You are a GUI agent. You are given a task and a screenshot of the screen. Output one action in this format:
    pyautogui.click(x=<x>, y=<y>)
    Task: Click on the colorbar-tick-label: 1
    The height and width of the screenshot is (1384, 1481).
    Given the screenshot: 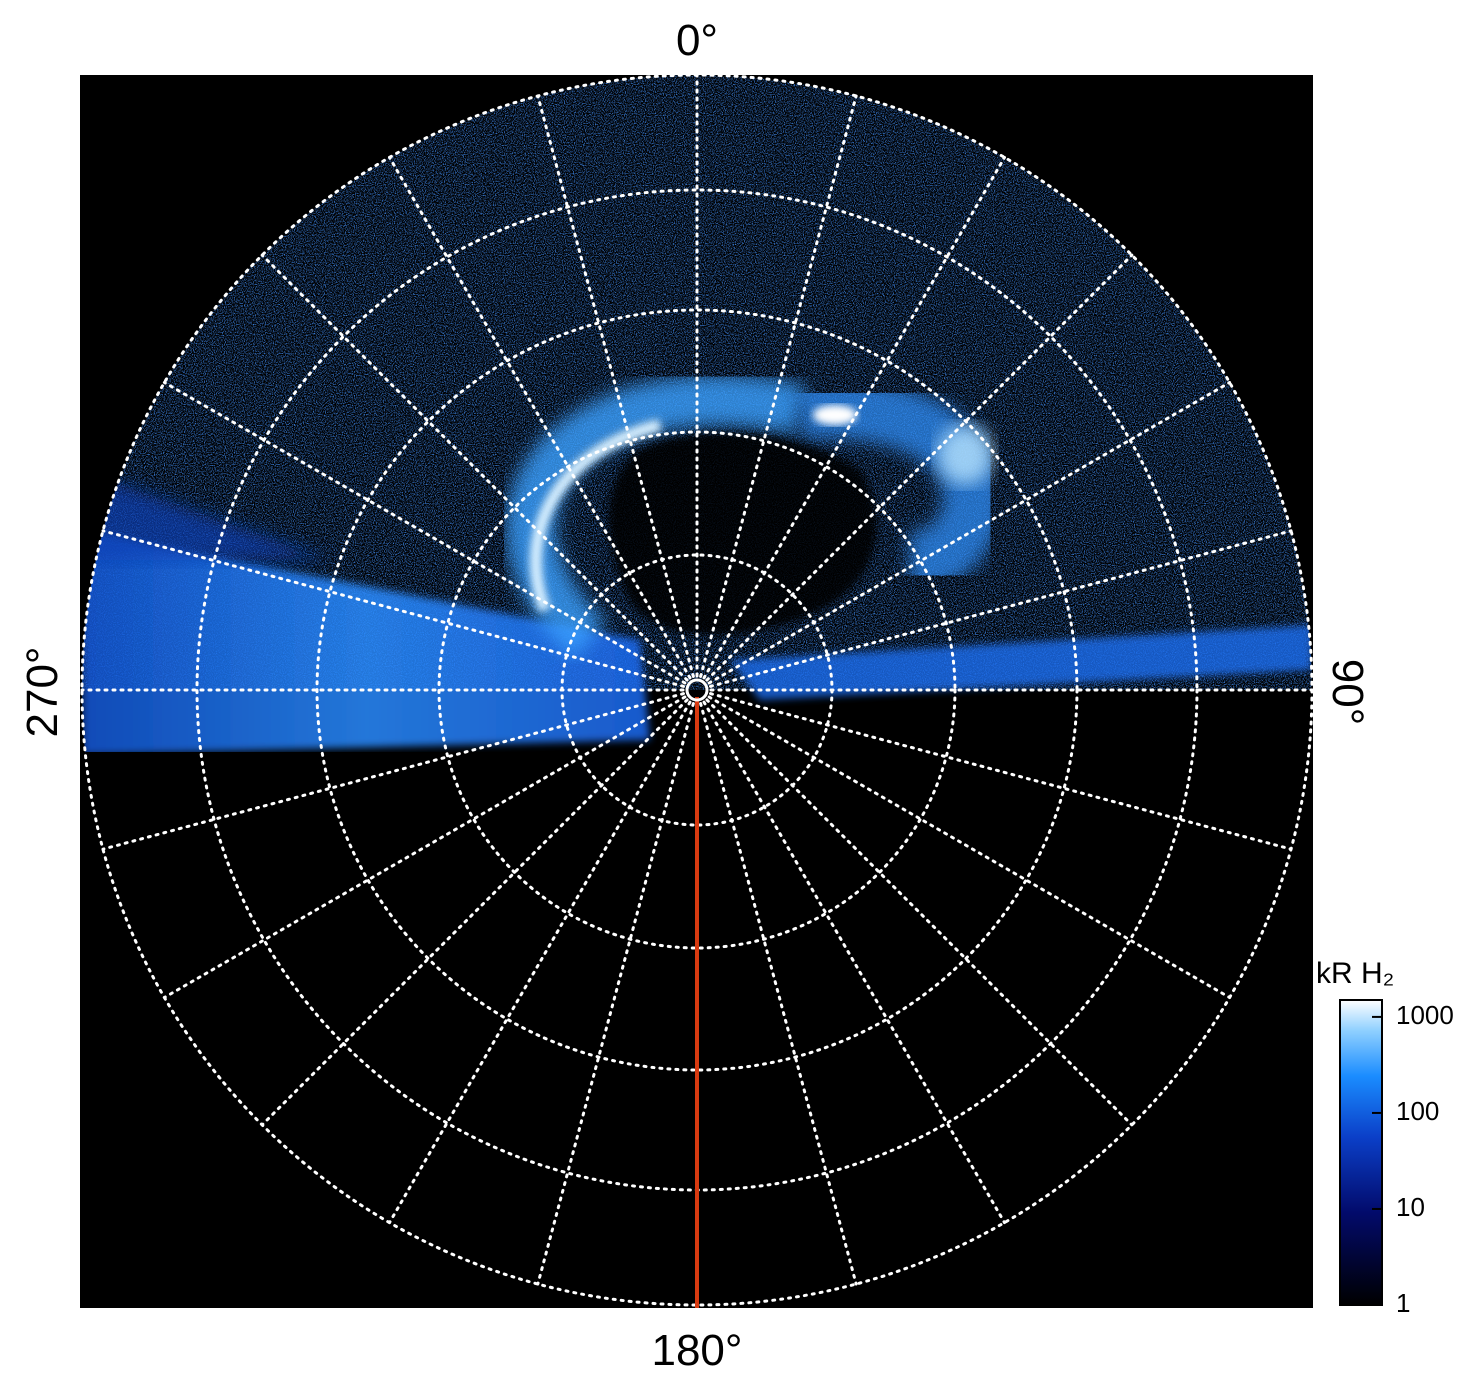 What is the action you would take?
    pyautogui.click(x=1403, y=1303)
    